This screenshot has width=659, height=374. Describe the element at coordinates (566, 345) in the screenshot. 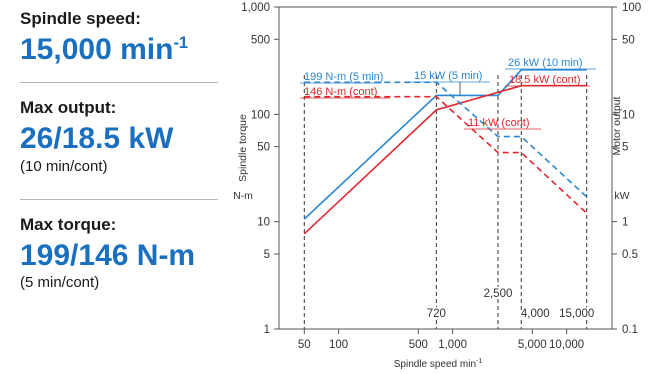

I see `x-tick-label: 10,000` at that location.